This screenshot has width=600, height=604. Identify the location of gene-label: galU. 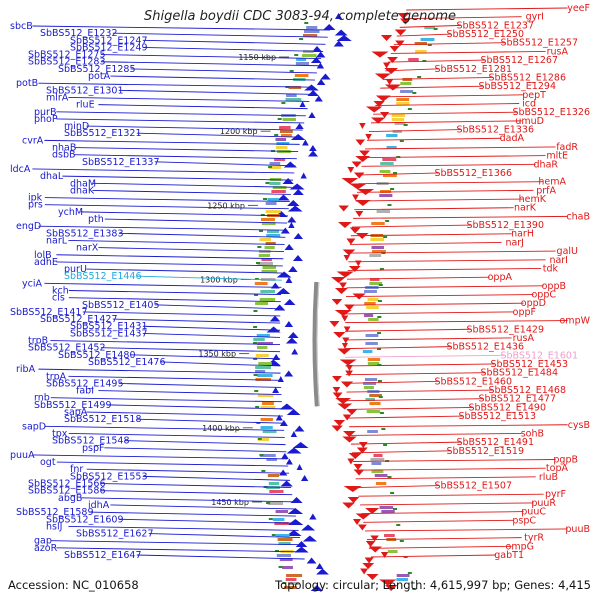
(567, 251).